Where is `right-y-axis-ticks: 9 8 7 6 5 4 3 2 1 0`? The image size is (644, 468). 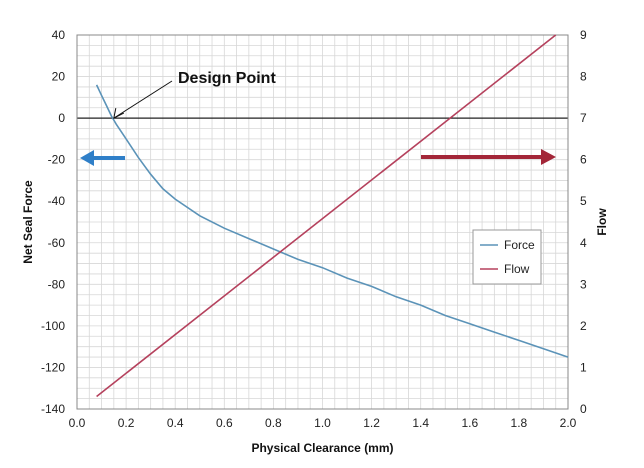 right-y-axis-ticks: 9 8 7 6 5 4 3 2 1 0 is located at coordinates (583, 222).